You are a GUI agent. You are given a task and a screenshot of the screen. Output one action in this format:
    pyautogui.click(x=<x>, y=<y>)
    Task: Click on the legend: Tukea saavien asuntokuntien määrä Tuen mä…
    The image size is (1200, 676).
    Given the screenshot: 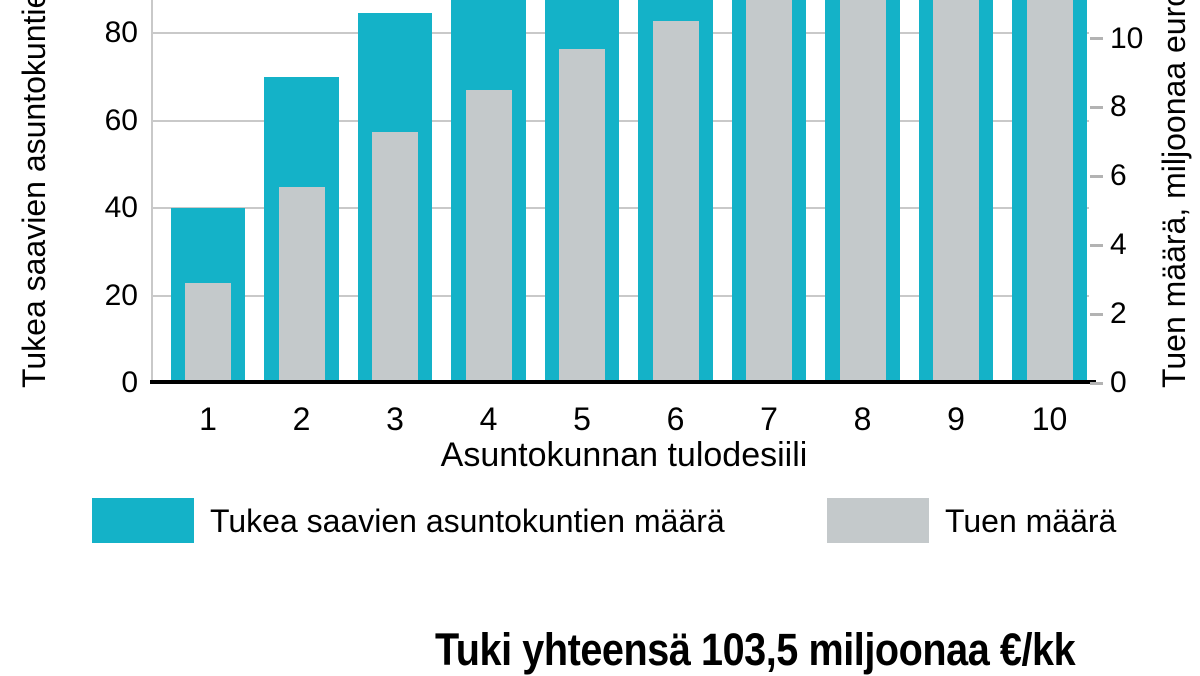 What is the action you would take?
    pyautogui.click(x=600, y=523)
    